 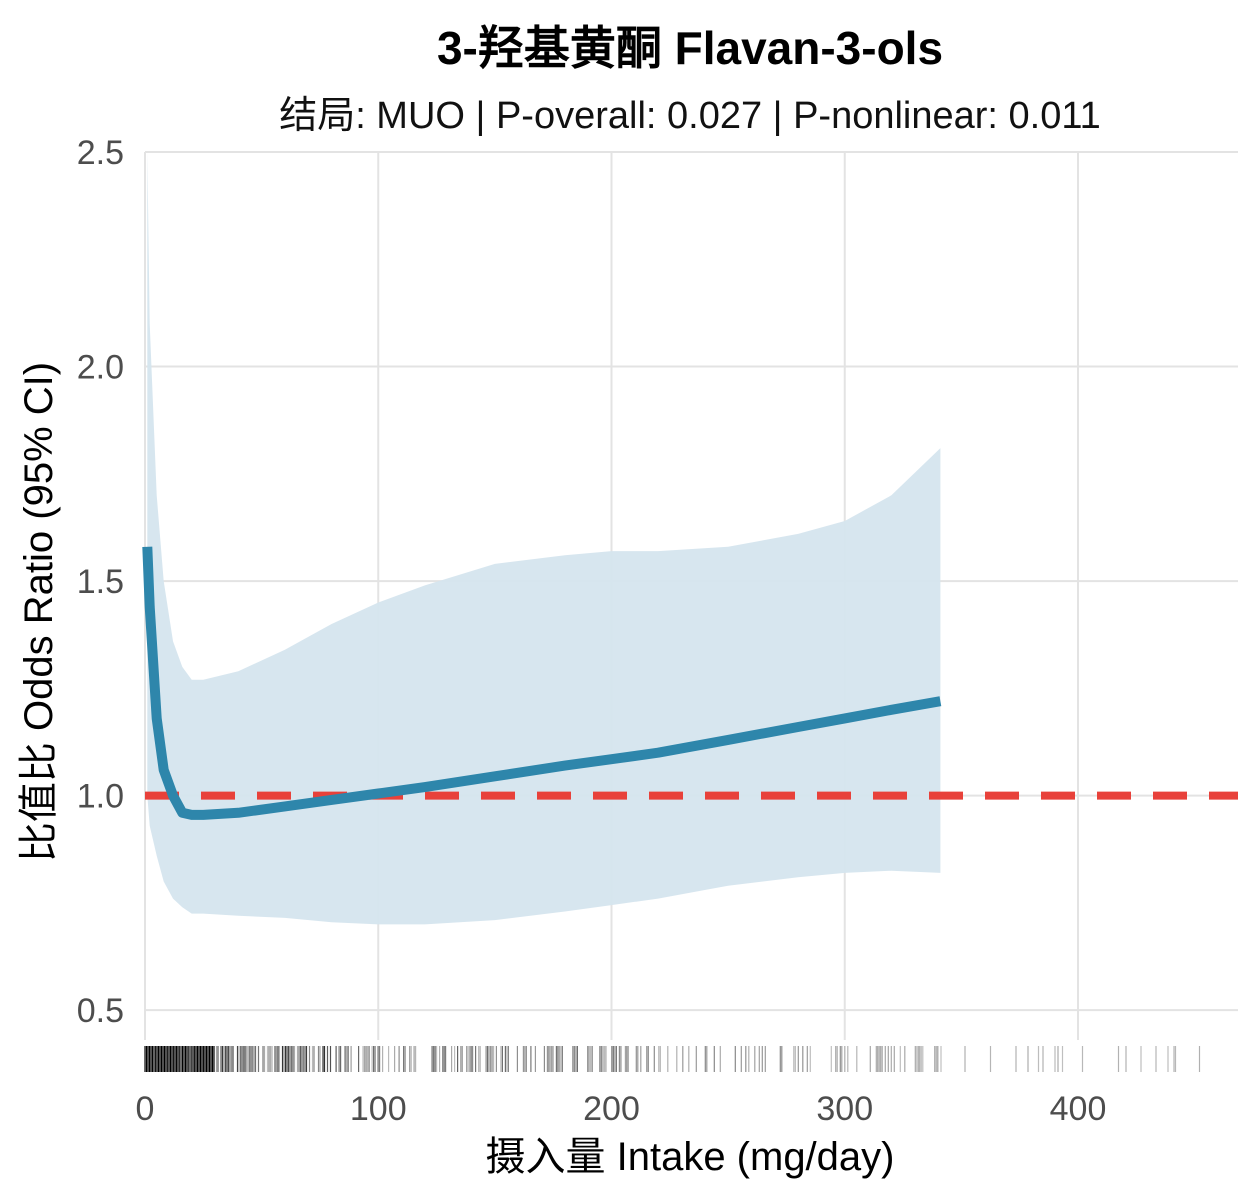 What do you see at coordinates (611, 1109) in the screenshot?
I see `x-tick-label: 200` at bounding box center [611, 1109].